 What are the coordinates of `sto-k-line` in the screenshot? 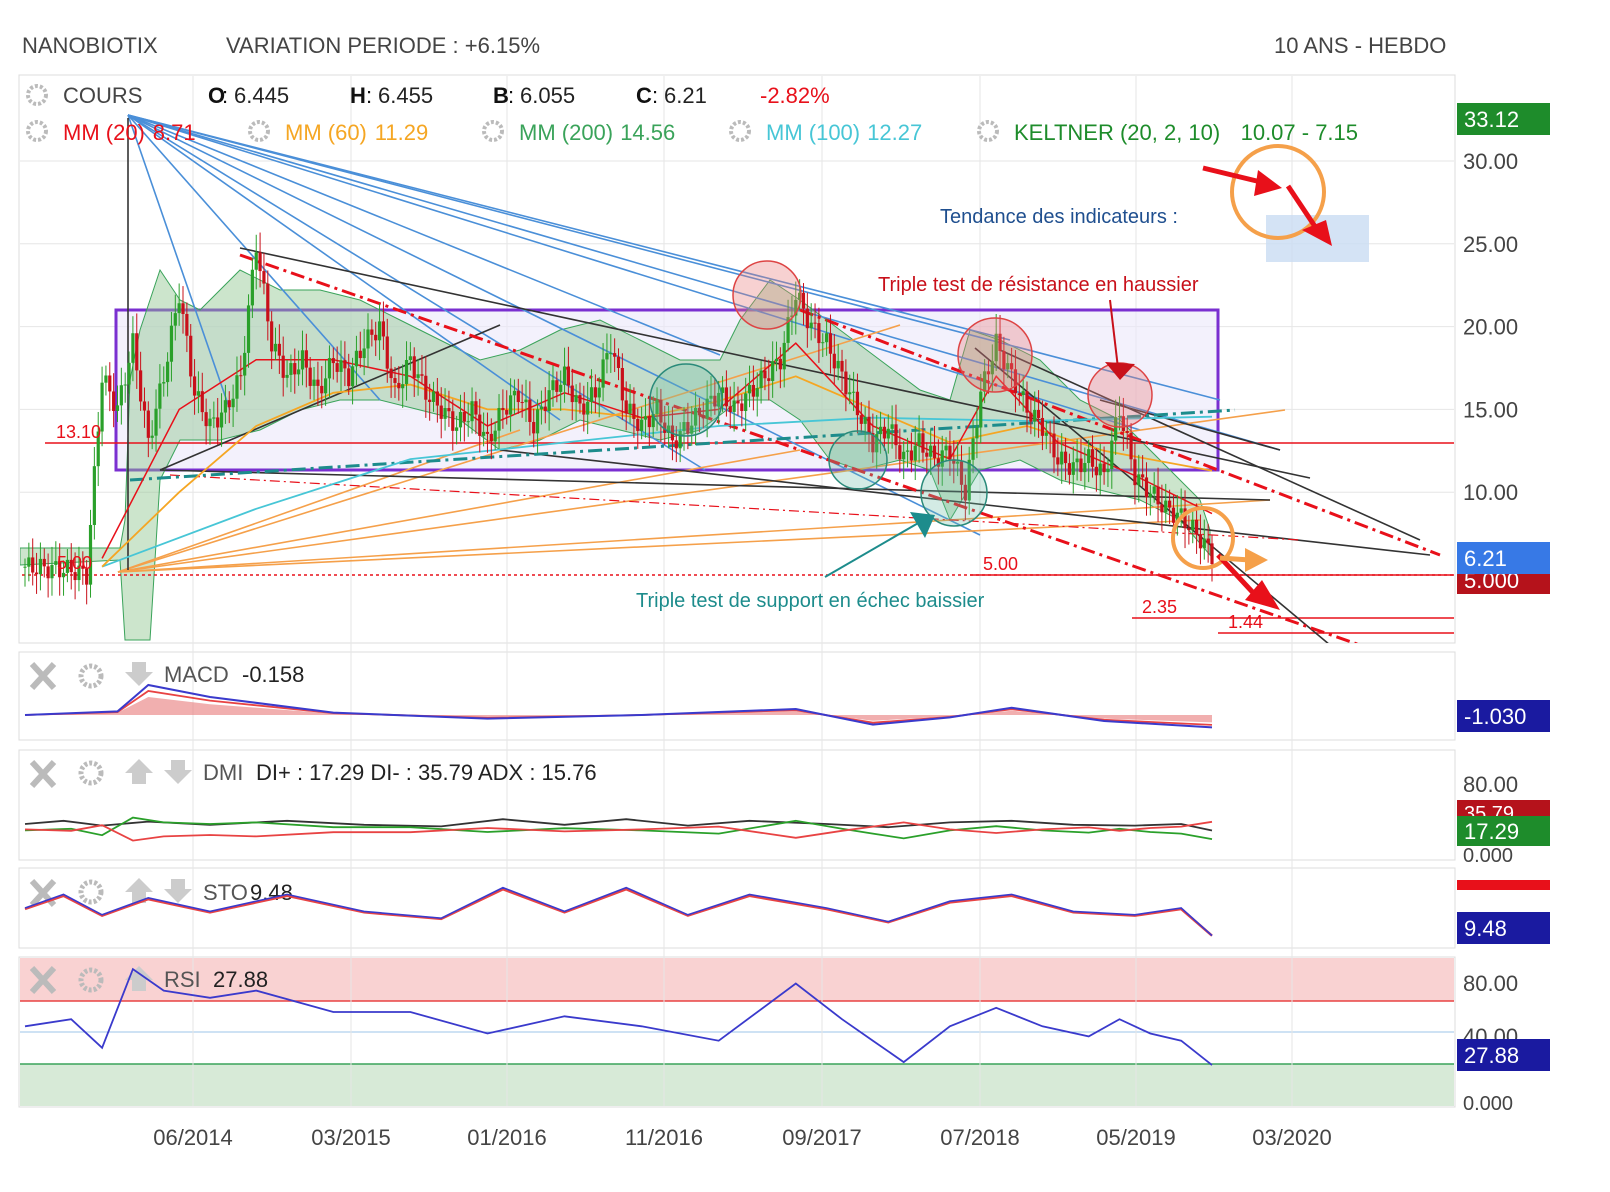 It's located at (618, 911).